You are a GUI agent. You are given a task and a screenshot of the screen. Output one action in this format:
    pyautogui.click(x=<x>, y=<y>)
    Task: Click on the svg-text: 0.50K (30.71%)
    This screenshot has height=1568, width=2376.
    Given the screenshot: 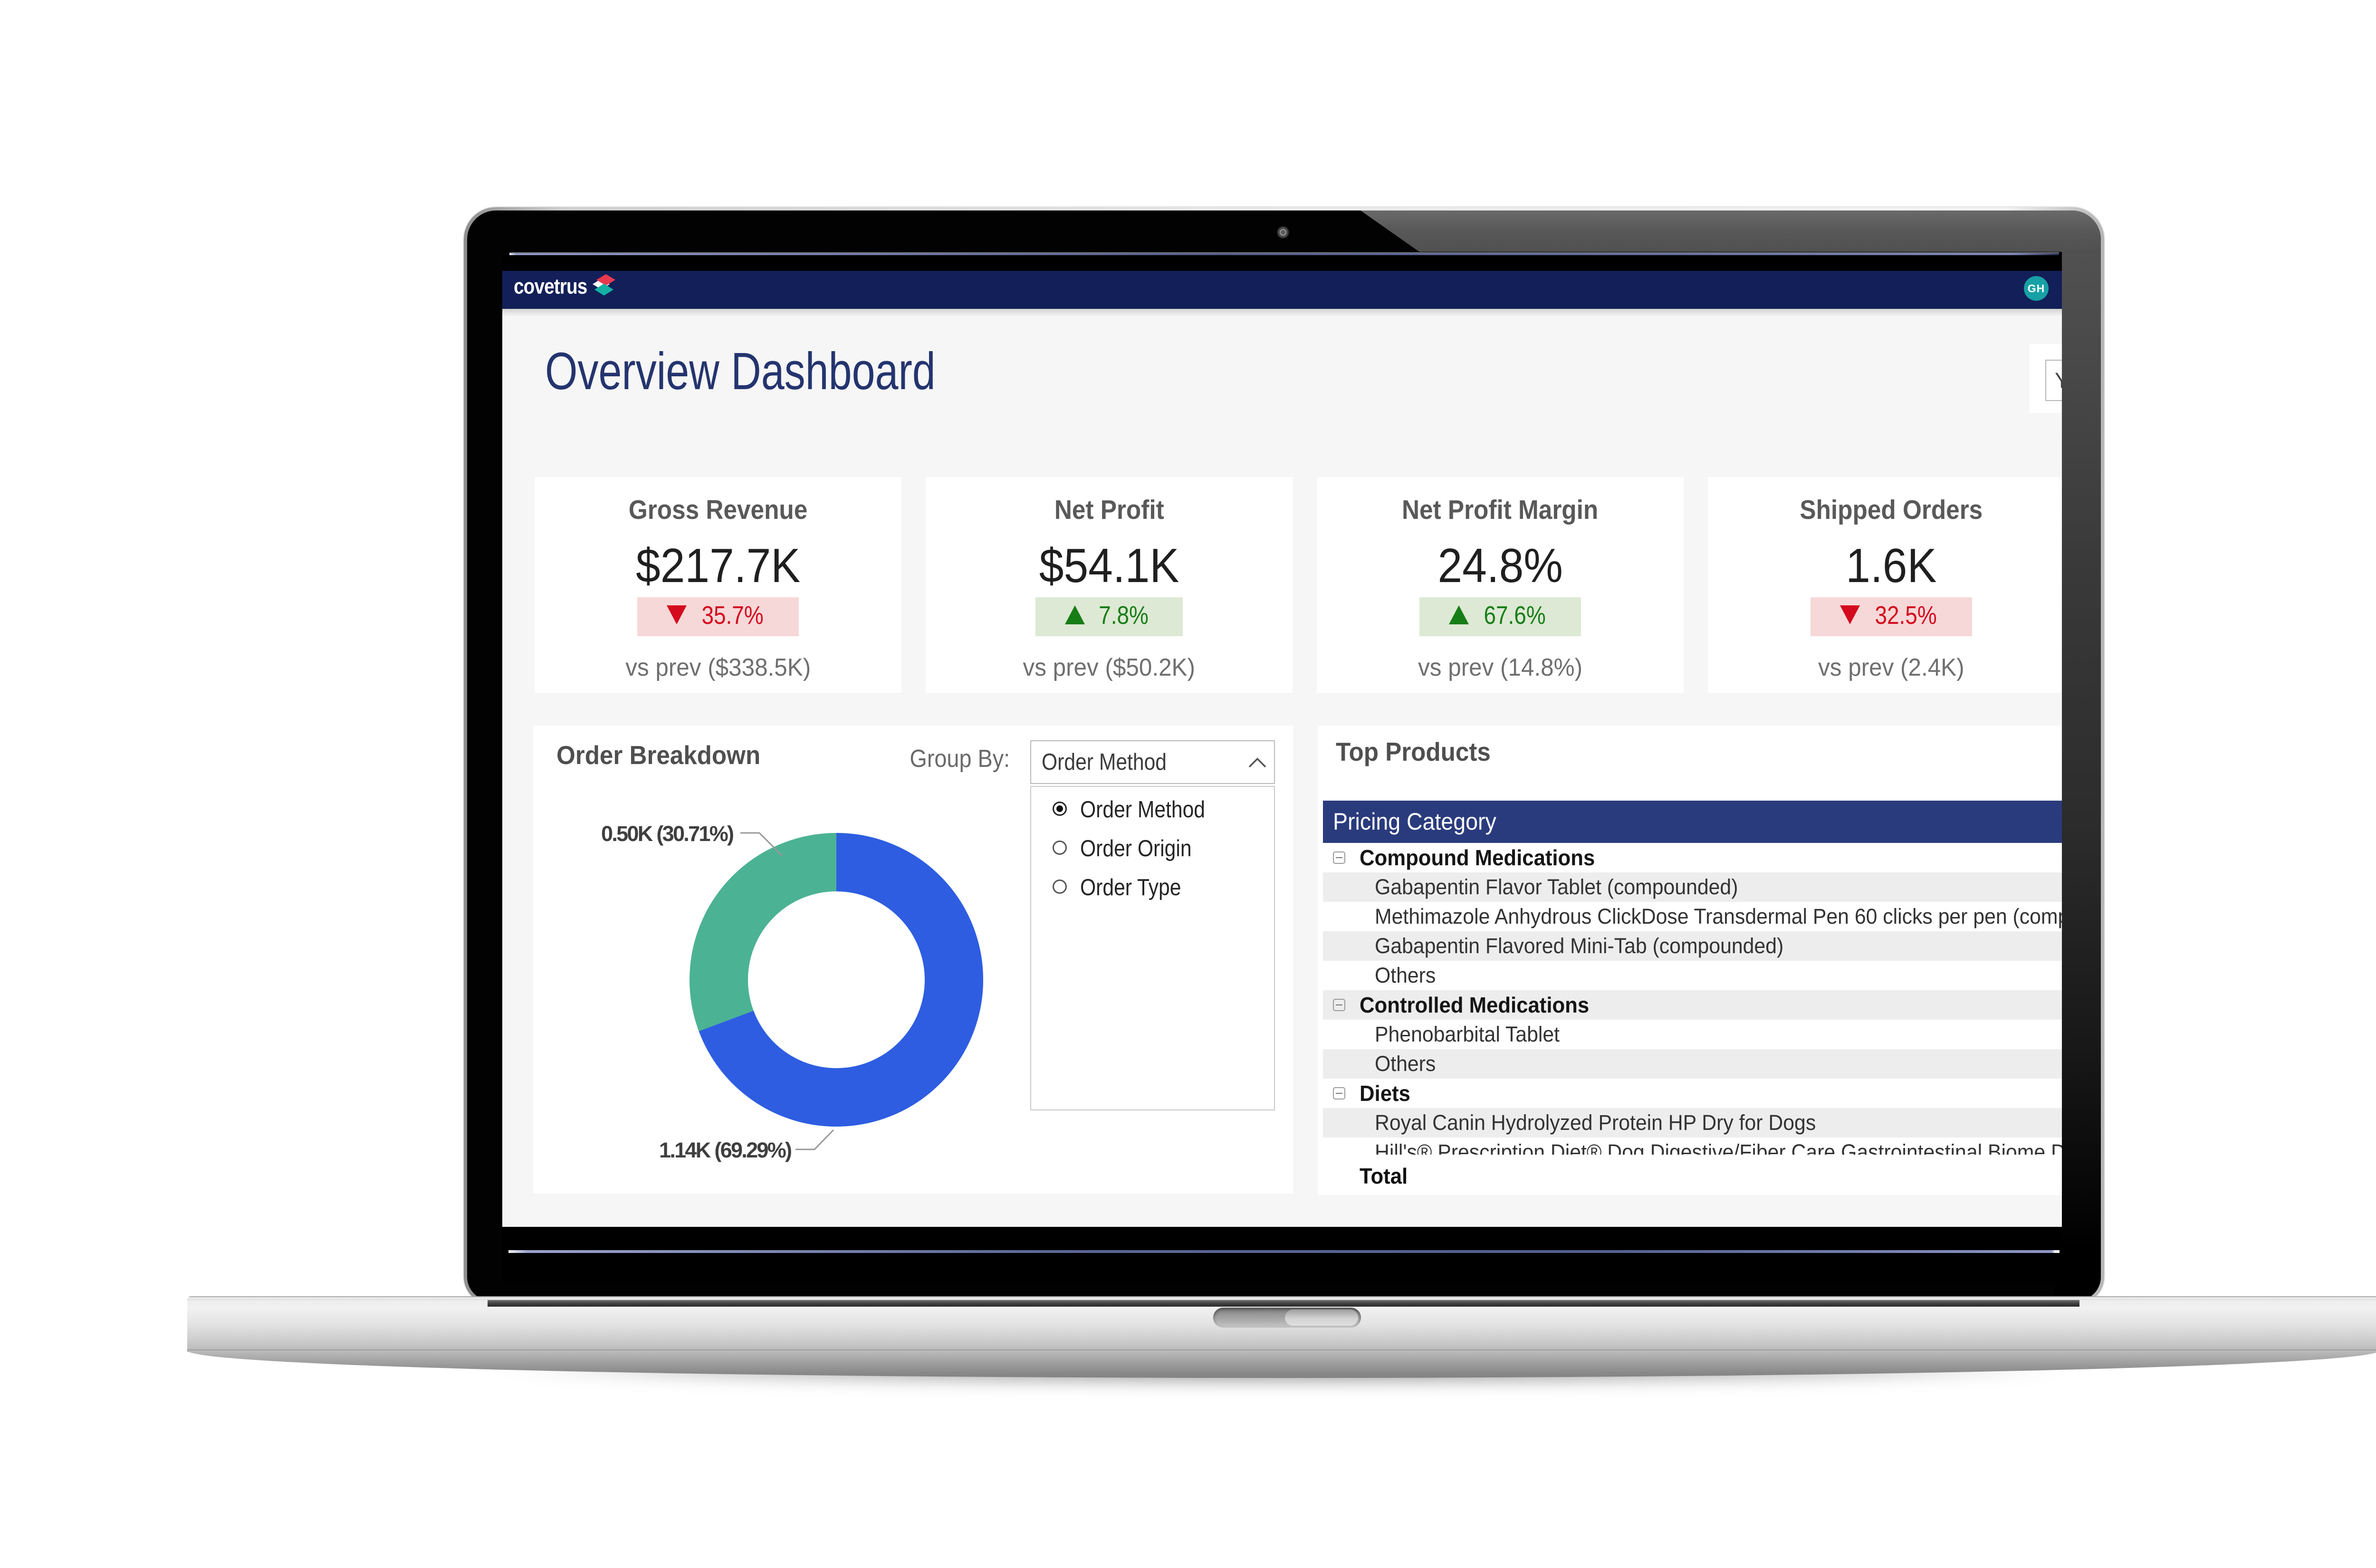 What is the action you would take?
    pyautogui.click(x=667, y=834)
    